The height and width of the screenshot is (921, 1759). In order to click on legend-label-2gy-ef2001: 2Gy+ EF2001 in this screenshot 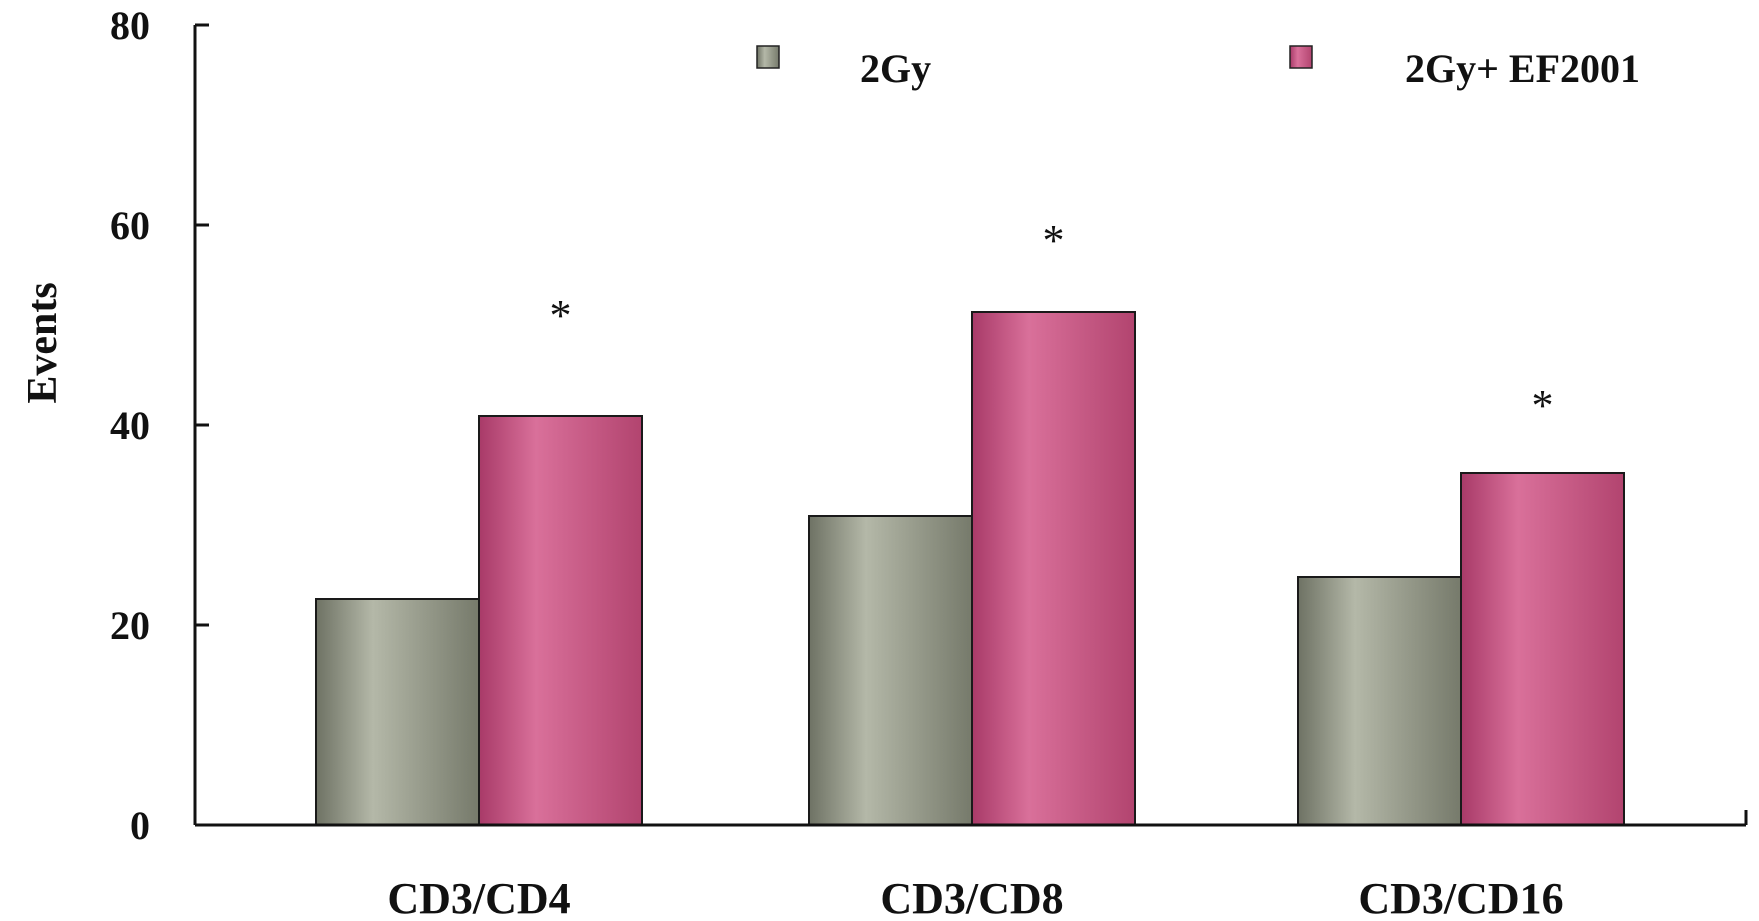, I will do `click(1522, 68)`.